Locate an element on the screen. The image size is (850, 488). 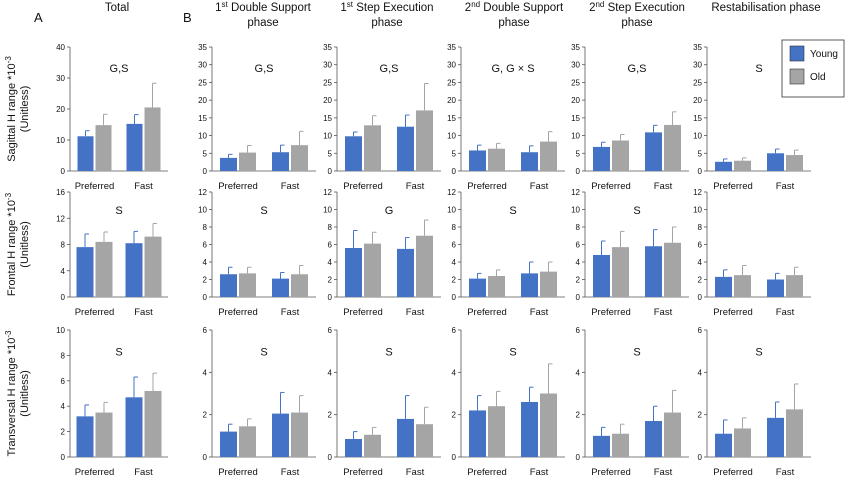
y-tick-label: 15 is located at coordinates (327, 118).